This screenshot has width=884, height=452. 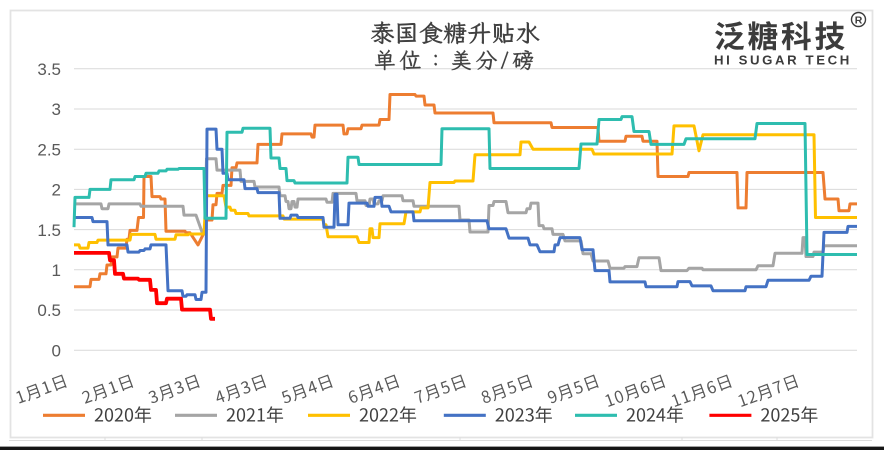 What do you see at coordinates (56, 350) in the screenshot?
I see `svg-text: 0` at bounding box center [56, 350].